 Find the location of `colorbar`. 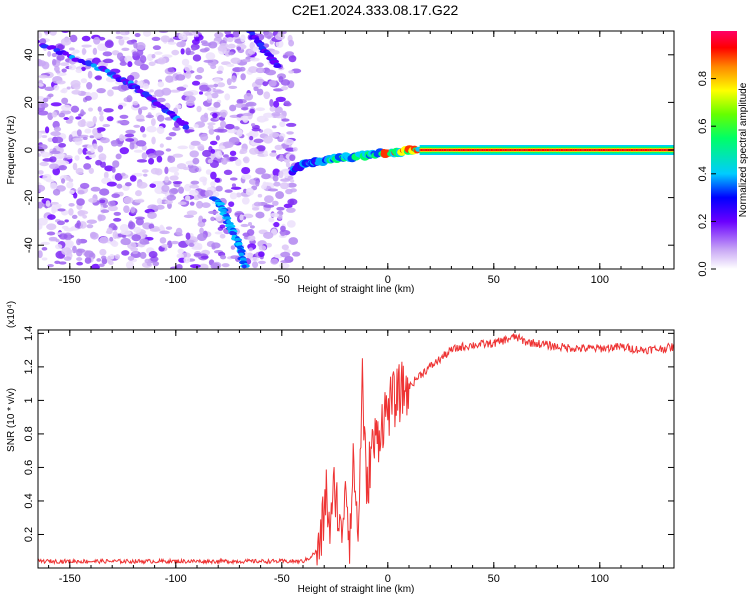

colorbar is located at coordinates (724, 150).